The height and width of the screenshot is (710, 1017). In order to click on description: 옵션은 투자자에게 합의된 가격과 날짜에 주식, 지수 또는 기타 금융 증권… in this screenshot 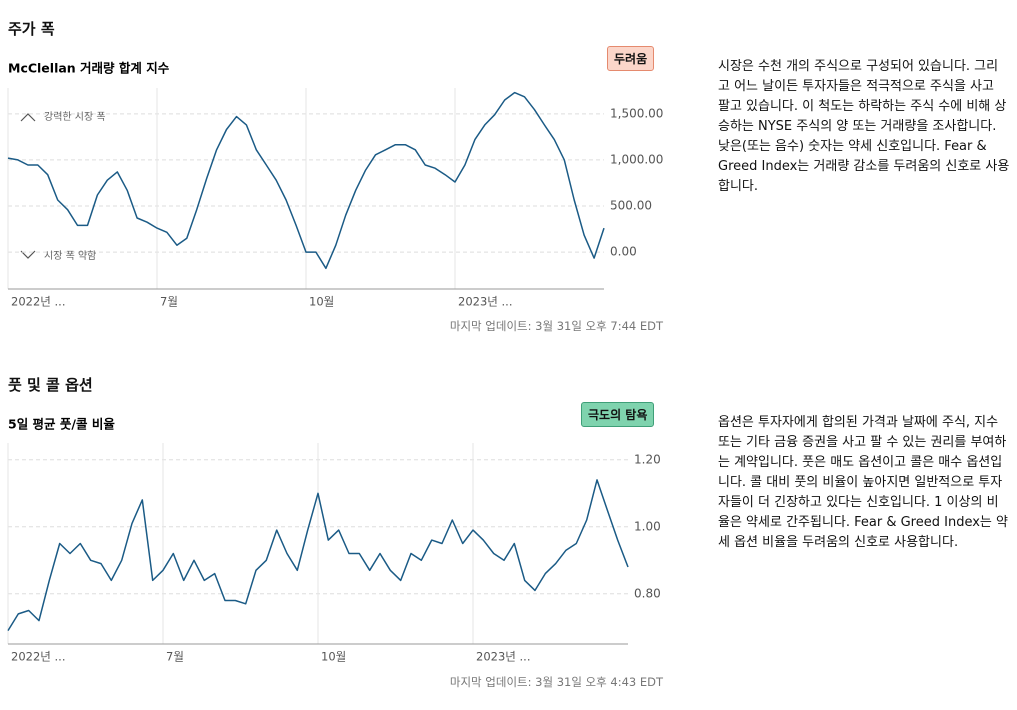, I will do `click(863, 482)`.